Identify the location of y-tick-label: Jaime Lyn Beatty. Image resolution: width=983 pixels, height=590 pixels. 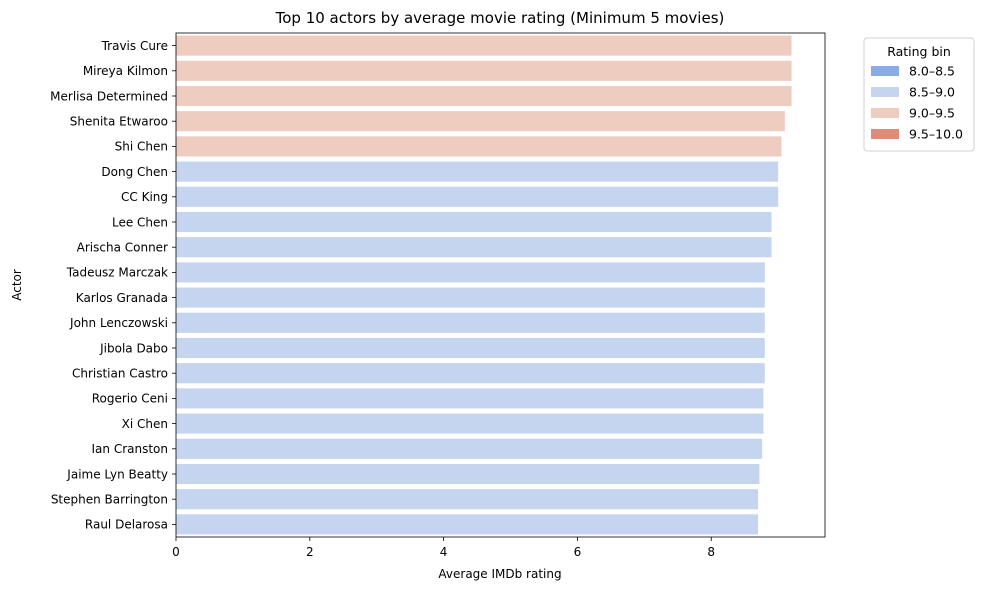
(117, 474).